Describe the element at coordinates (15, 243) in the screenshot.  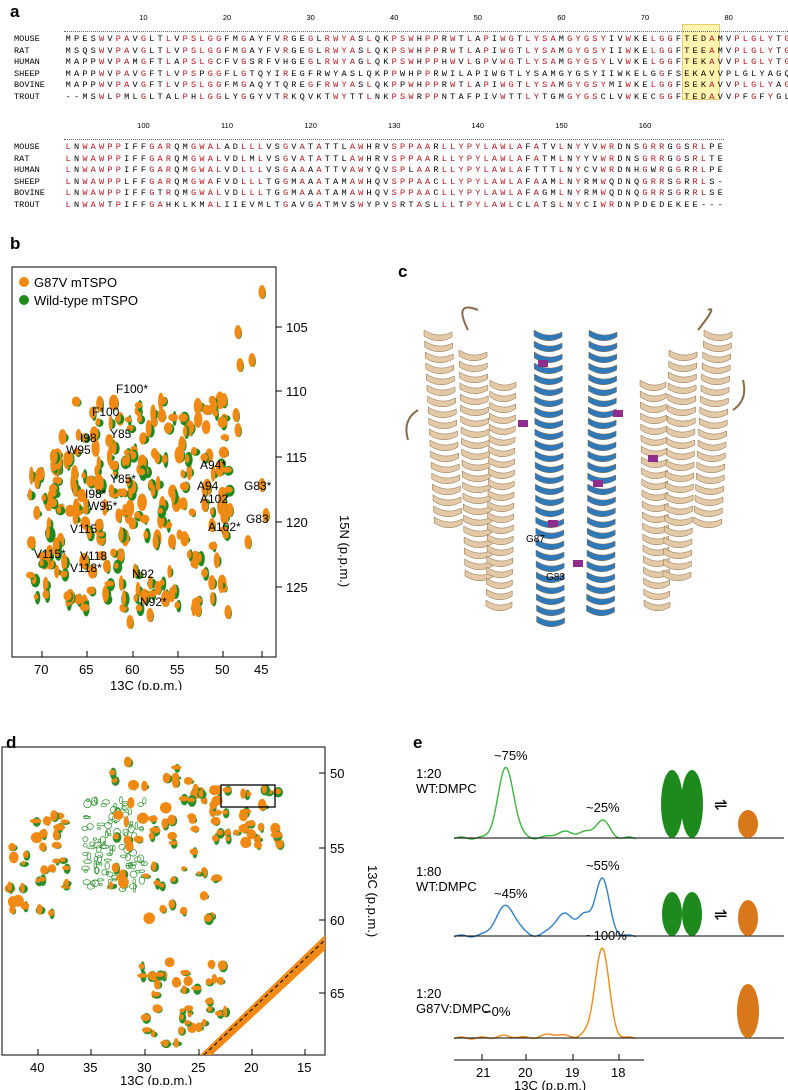
I see `panel-letter-b: b` at that location.